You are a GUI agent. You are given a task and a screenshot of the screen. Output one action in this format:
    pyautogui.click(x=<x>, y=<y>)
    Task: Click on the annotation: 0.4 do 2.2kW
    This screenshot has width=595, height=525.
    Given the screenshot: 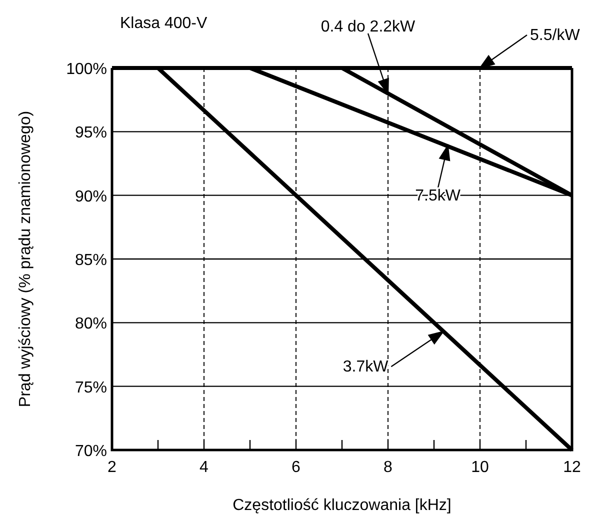 What is the action you would take?
    pyautogui.click(x=368, y=27)
    